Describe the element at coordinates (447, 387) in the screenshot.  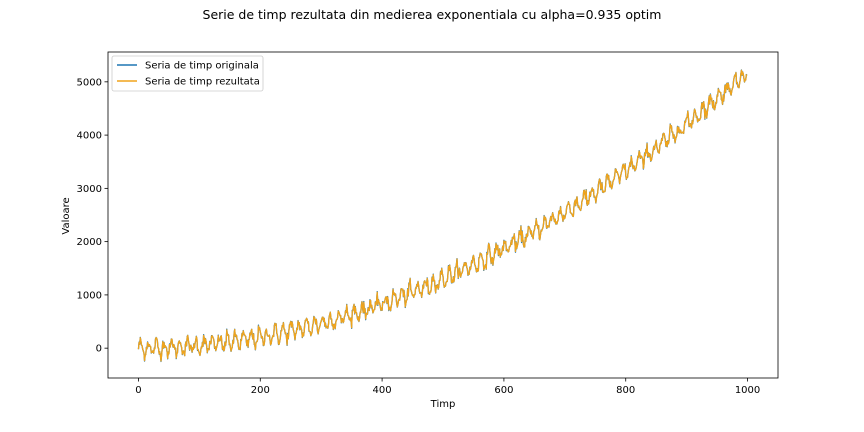
I see `x-axis: 0 200 400 600 800 1000` at that location.